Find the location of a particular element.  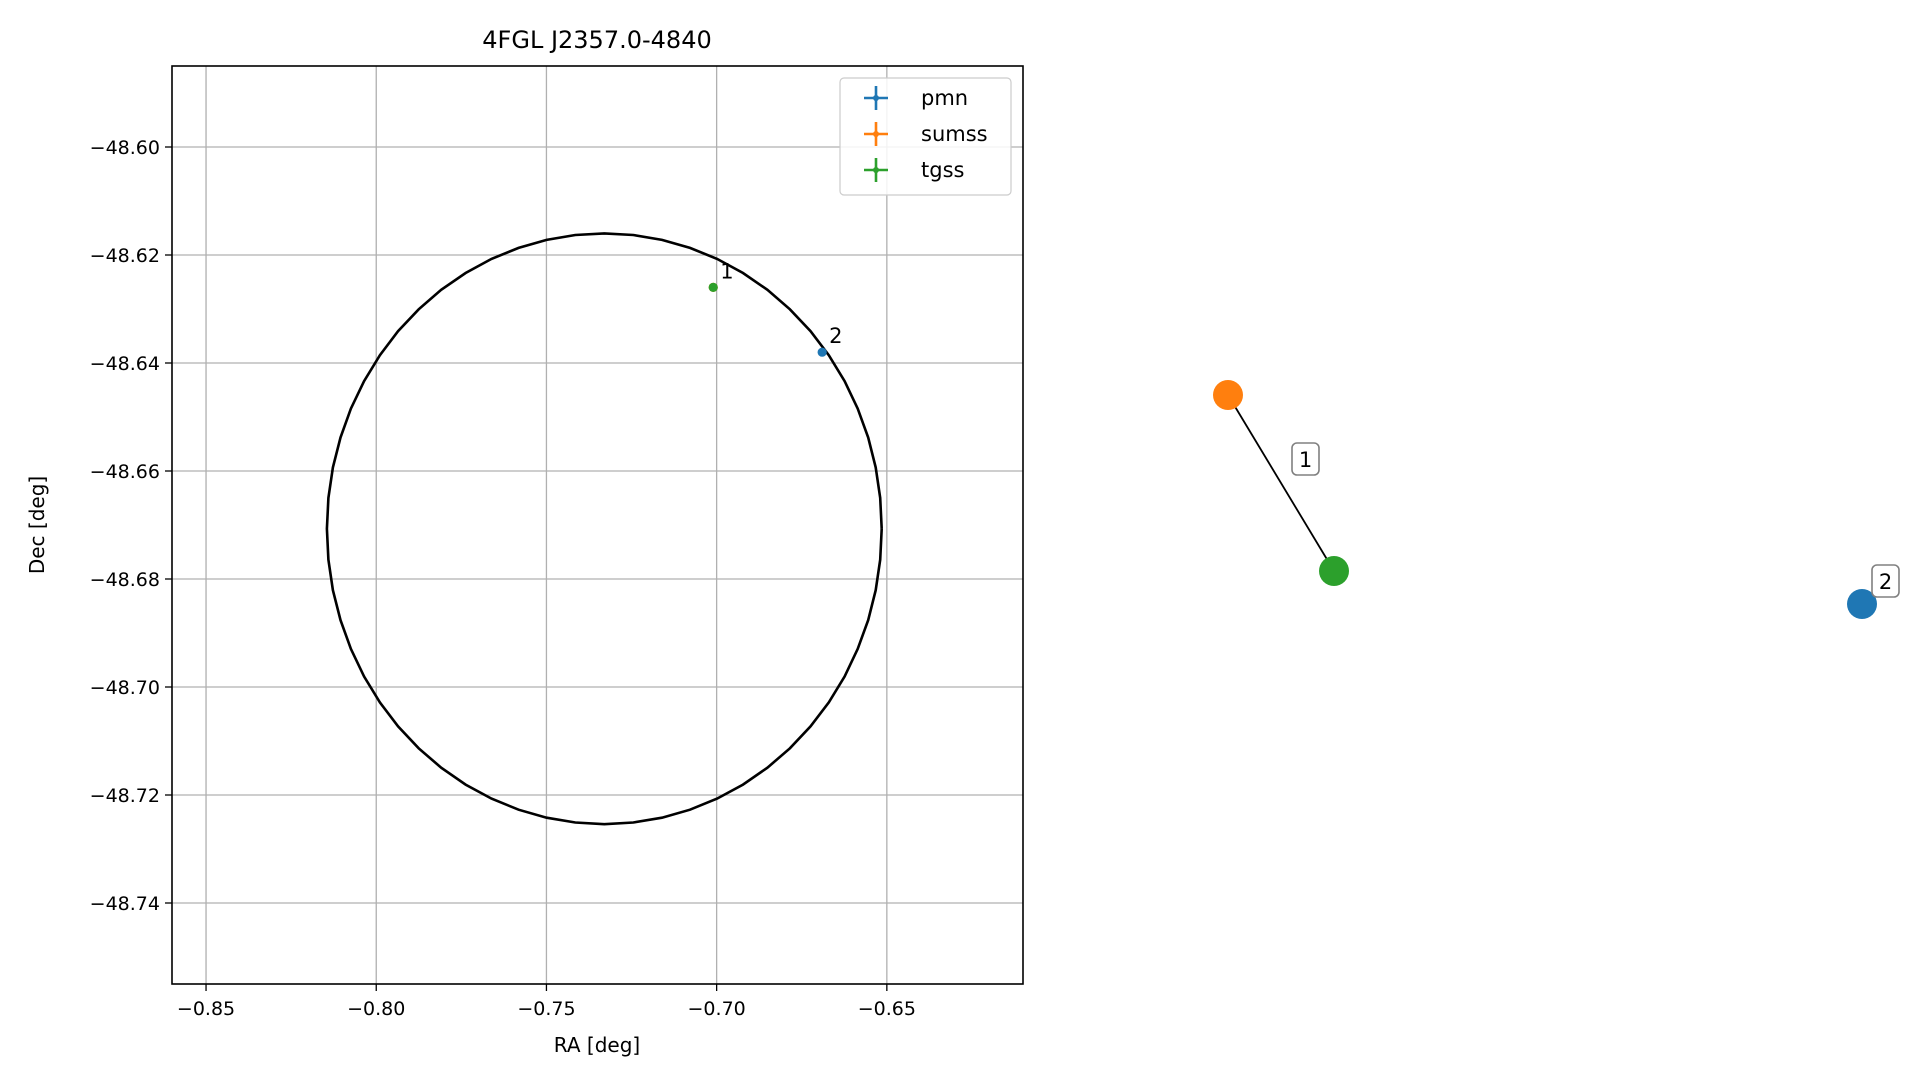

legend: pmn sumss tgss is located at coordinates (925, 136).